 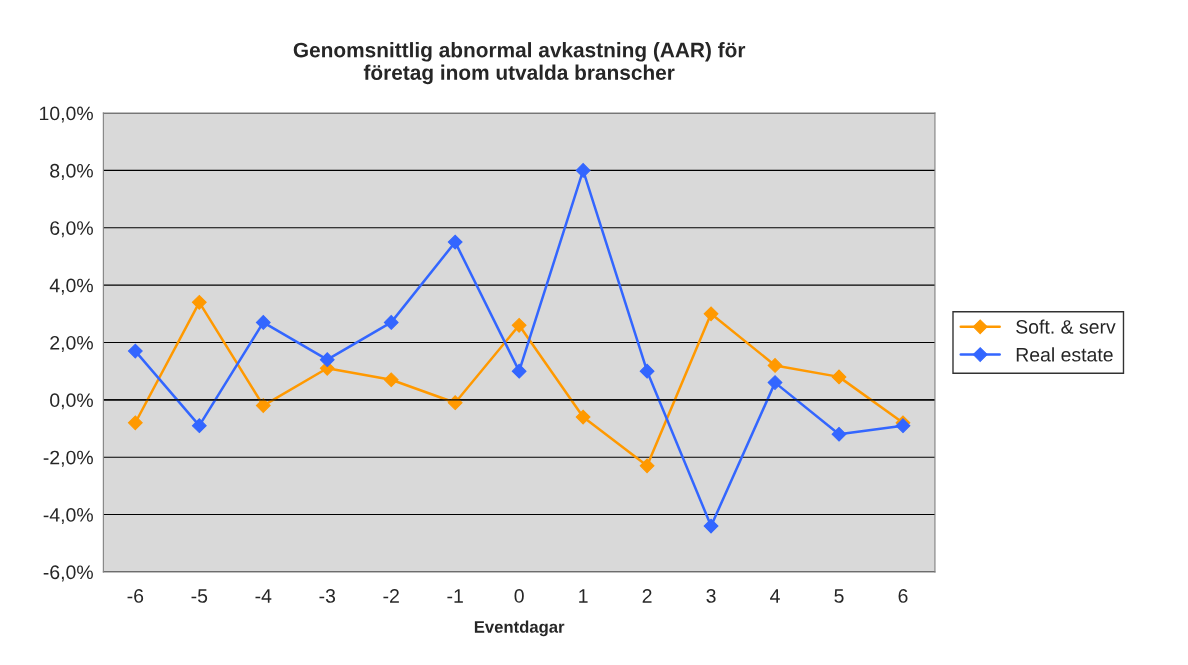 What do you see at coordinates (903, 596) in the screenshot?
I see `x-tick-label: 6` at bounding box center [903, 596].